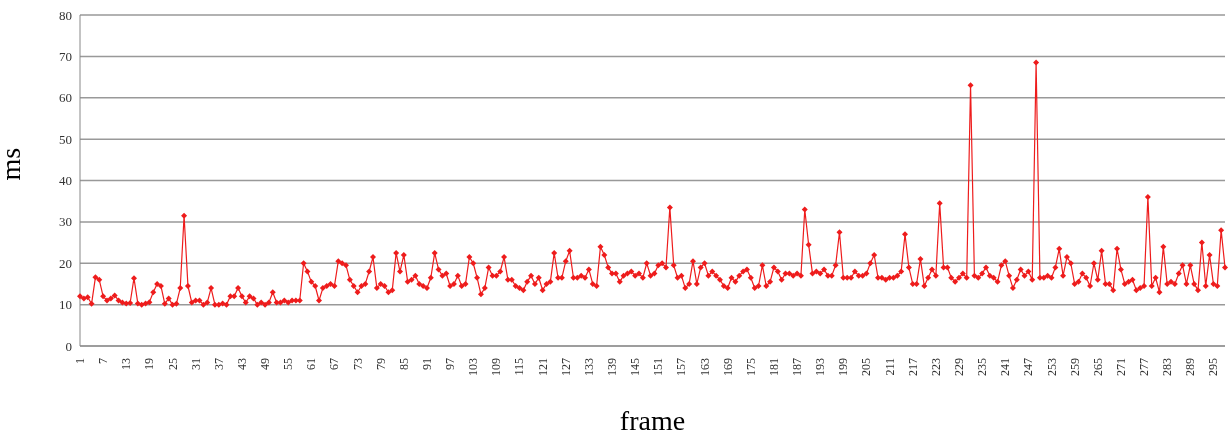 Image resolution: width=1229 pixels, height=432 pixels. I want to click on x-tick-label: 217, so click(912, 367).